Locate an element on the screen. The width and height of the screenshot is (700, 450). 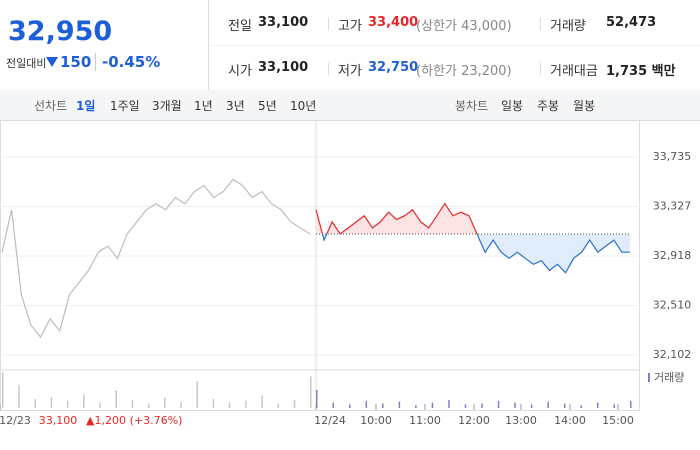
y-tick-label: 32,102 is located at coordinates (672, 354).